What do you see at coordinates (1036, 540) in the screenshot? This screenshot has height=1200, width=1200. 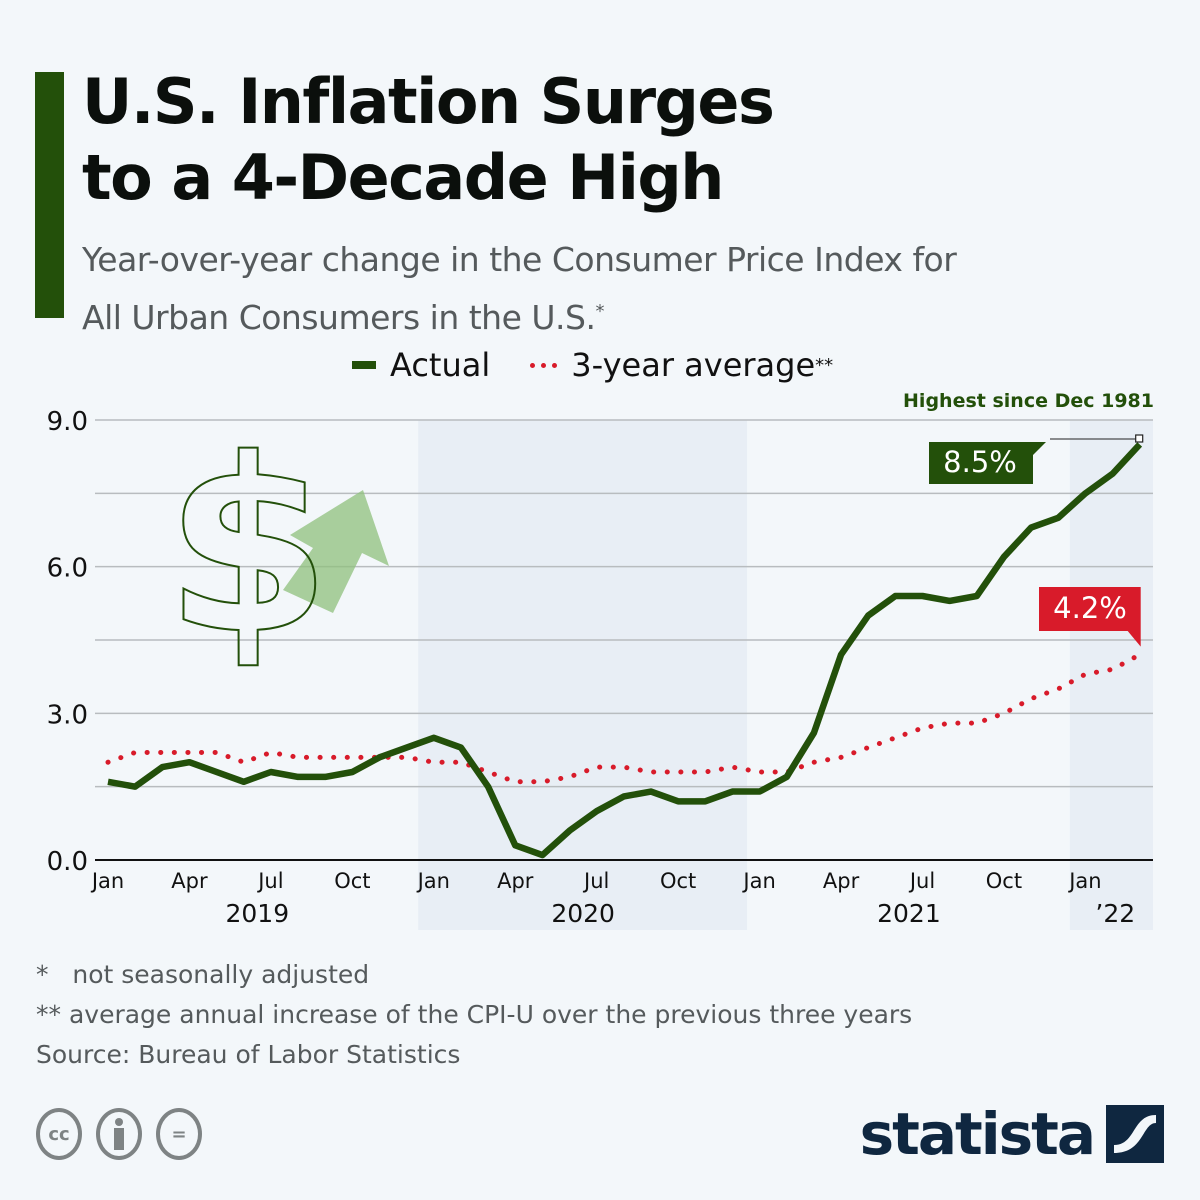 I see `data-labels: 8.5% 4.2%` at bounding box center [1036, 540].